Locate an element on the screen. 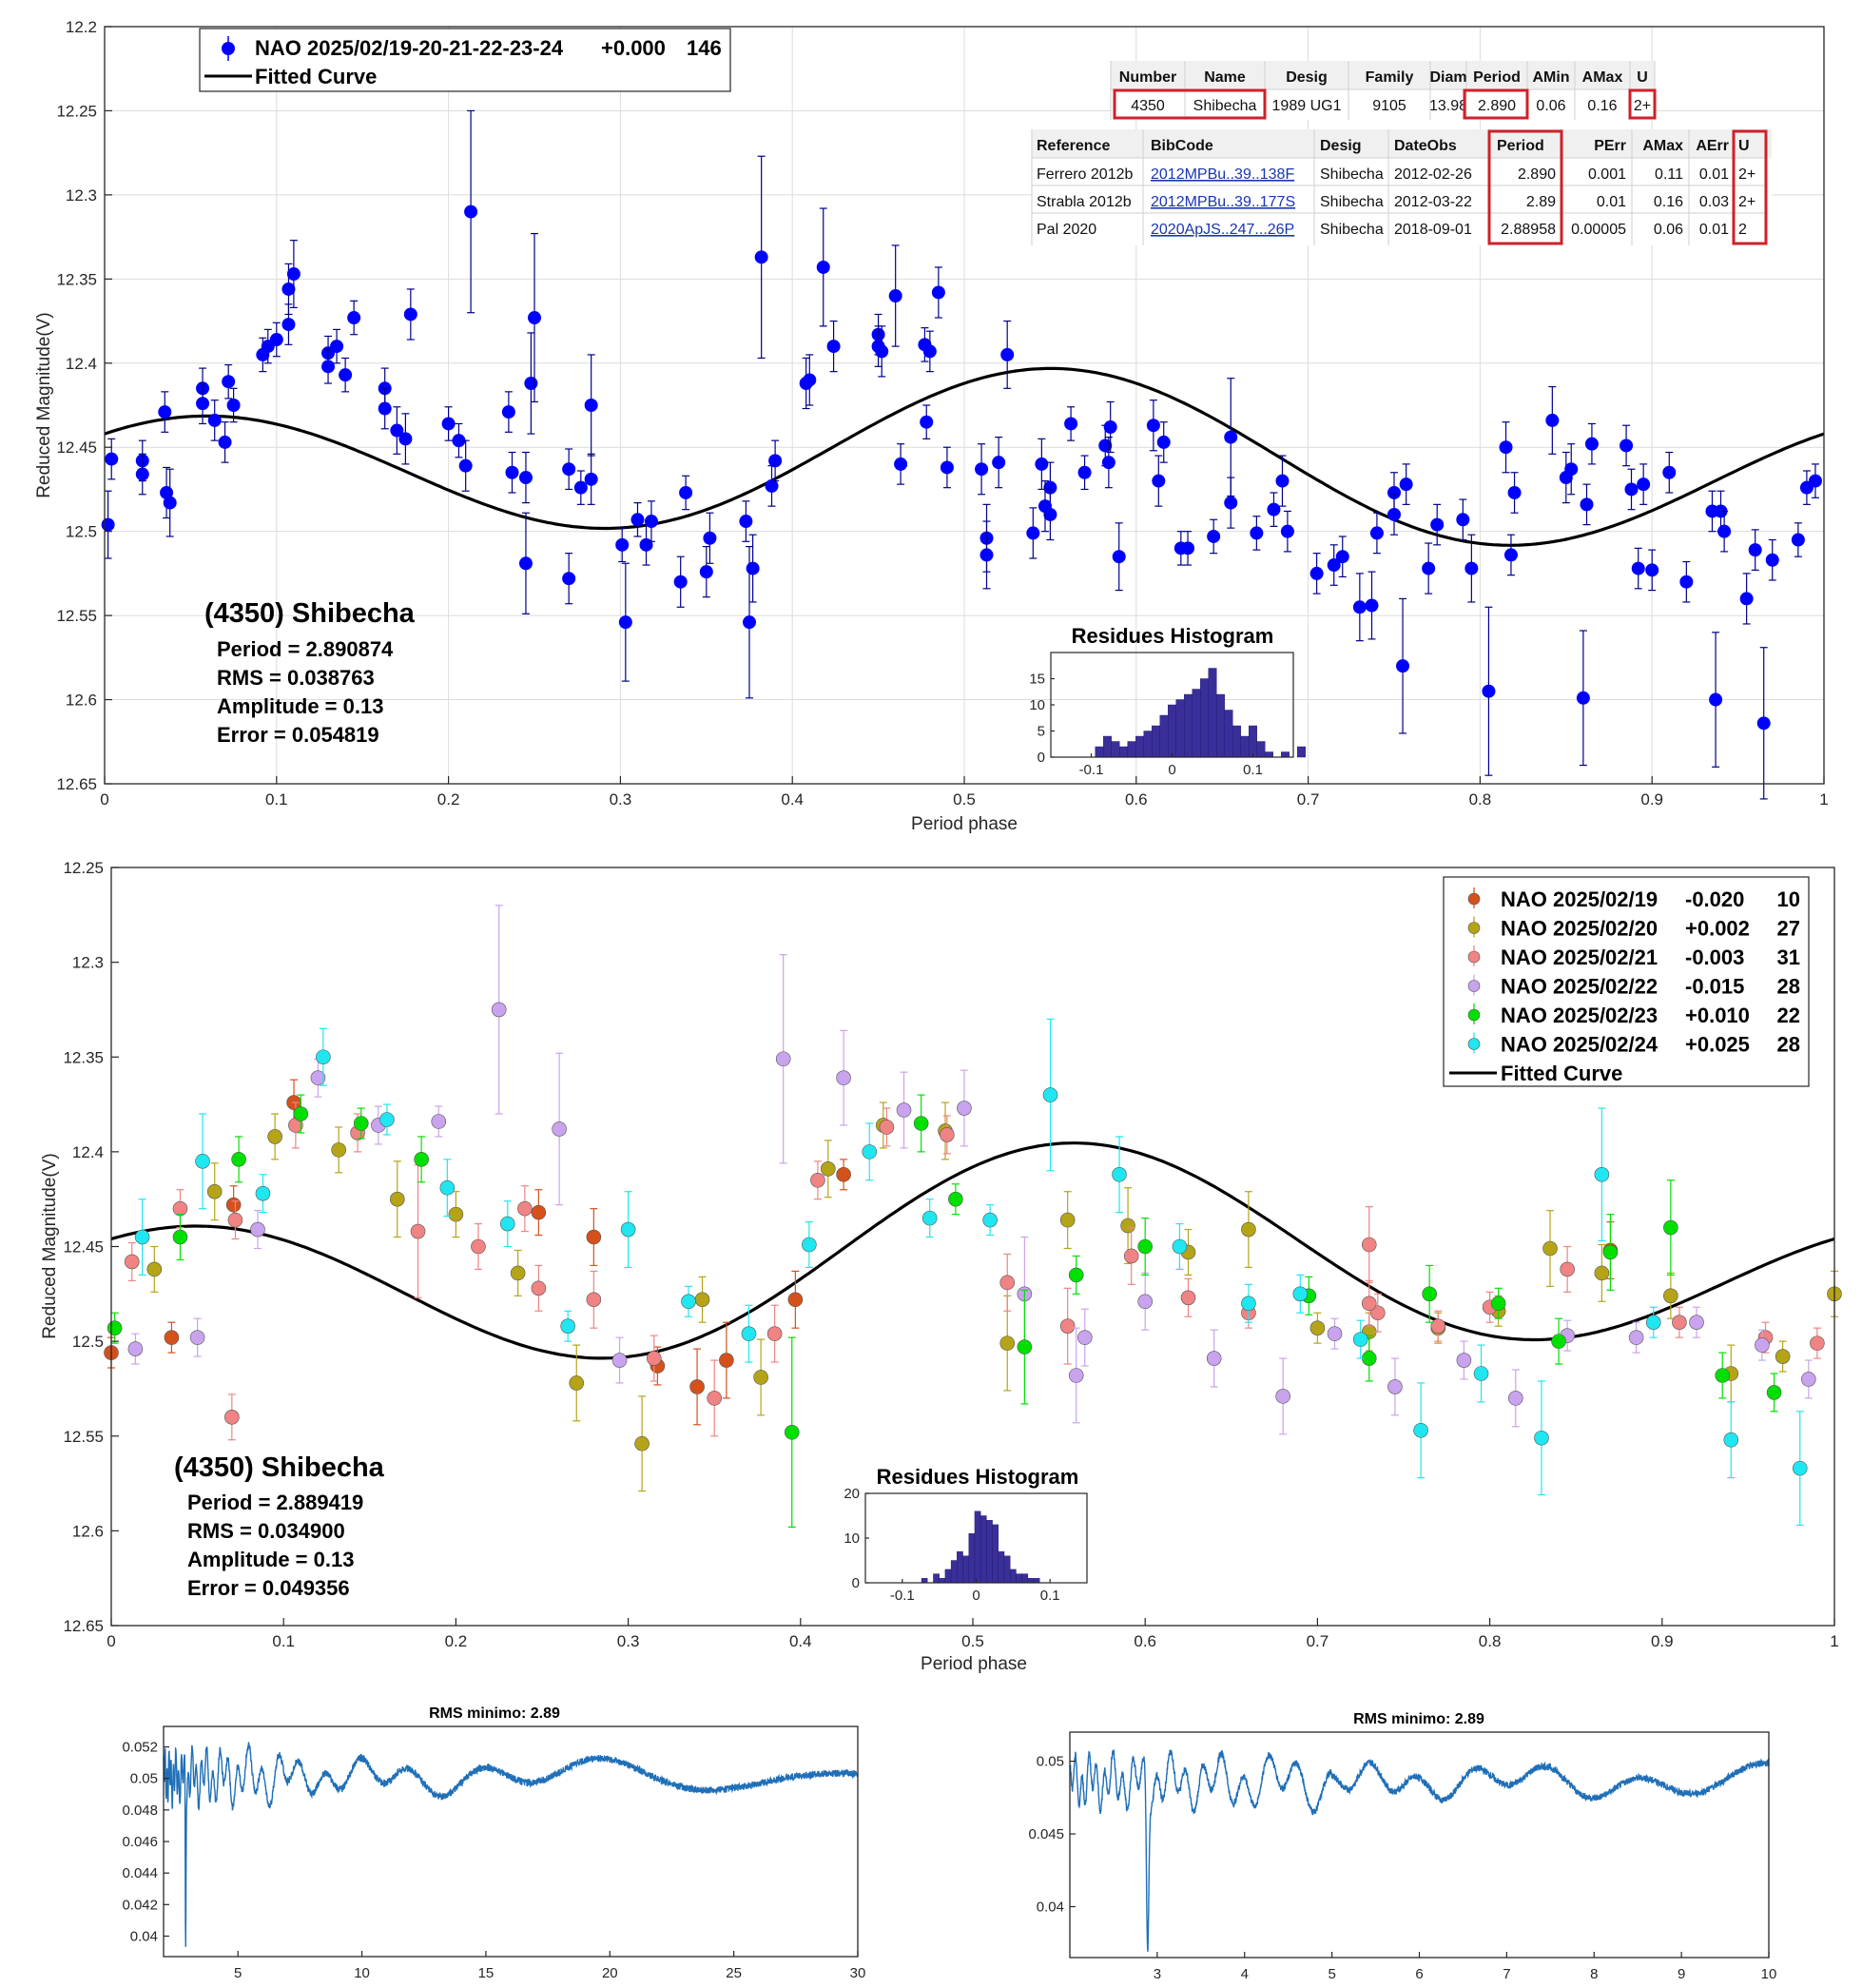 The image size is (1862, 1988). summary-header-cell: U is located at coordinates (1642, 77).